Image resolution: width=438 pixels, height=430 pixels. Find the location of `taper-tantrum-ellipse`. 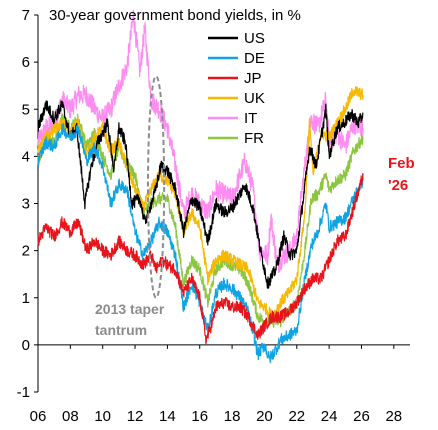

taper-tantrum-ellipse is located at coordinates (156, 187).